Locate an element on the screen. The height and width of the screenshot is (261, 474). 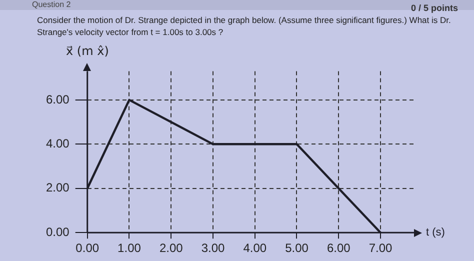
y-tick-label: 6.00 is located at coordinates (58, 99).